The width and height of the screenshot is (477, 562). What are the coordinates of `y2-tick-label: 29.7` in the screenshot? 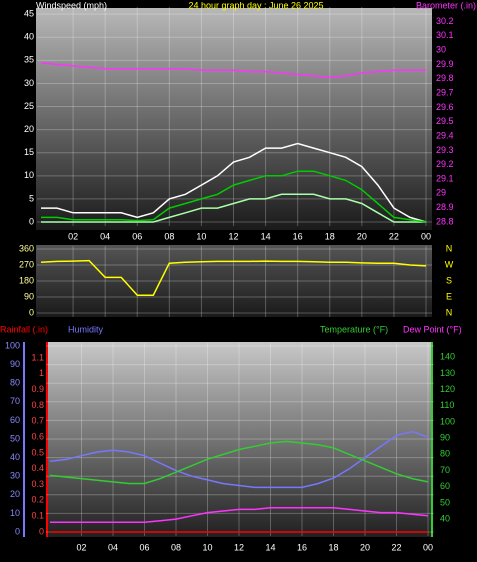 It's located at (445, 92).